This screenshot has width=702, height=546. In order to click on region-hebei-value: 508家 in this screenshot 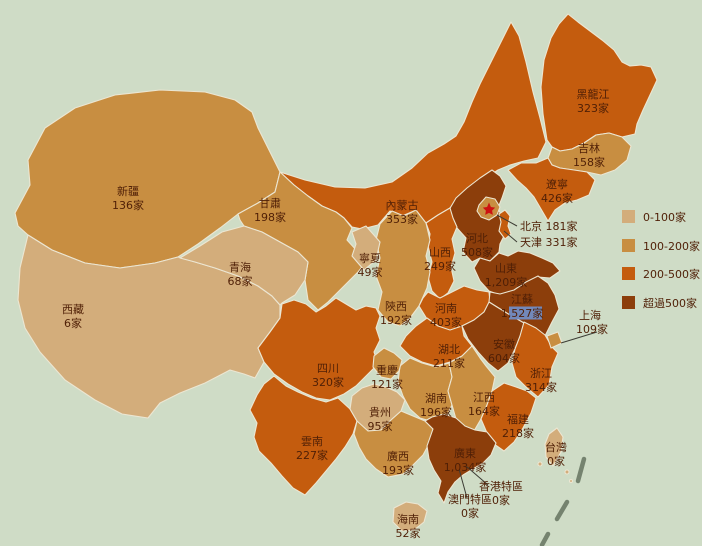, I will do `click(477, 252)`.